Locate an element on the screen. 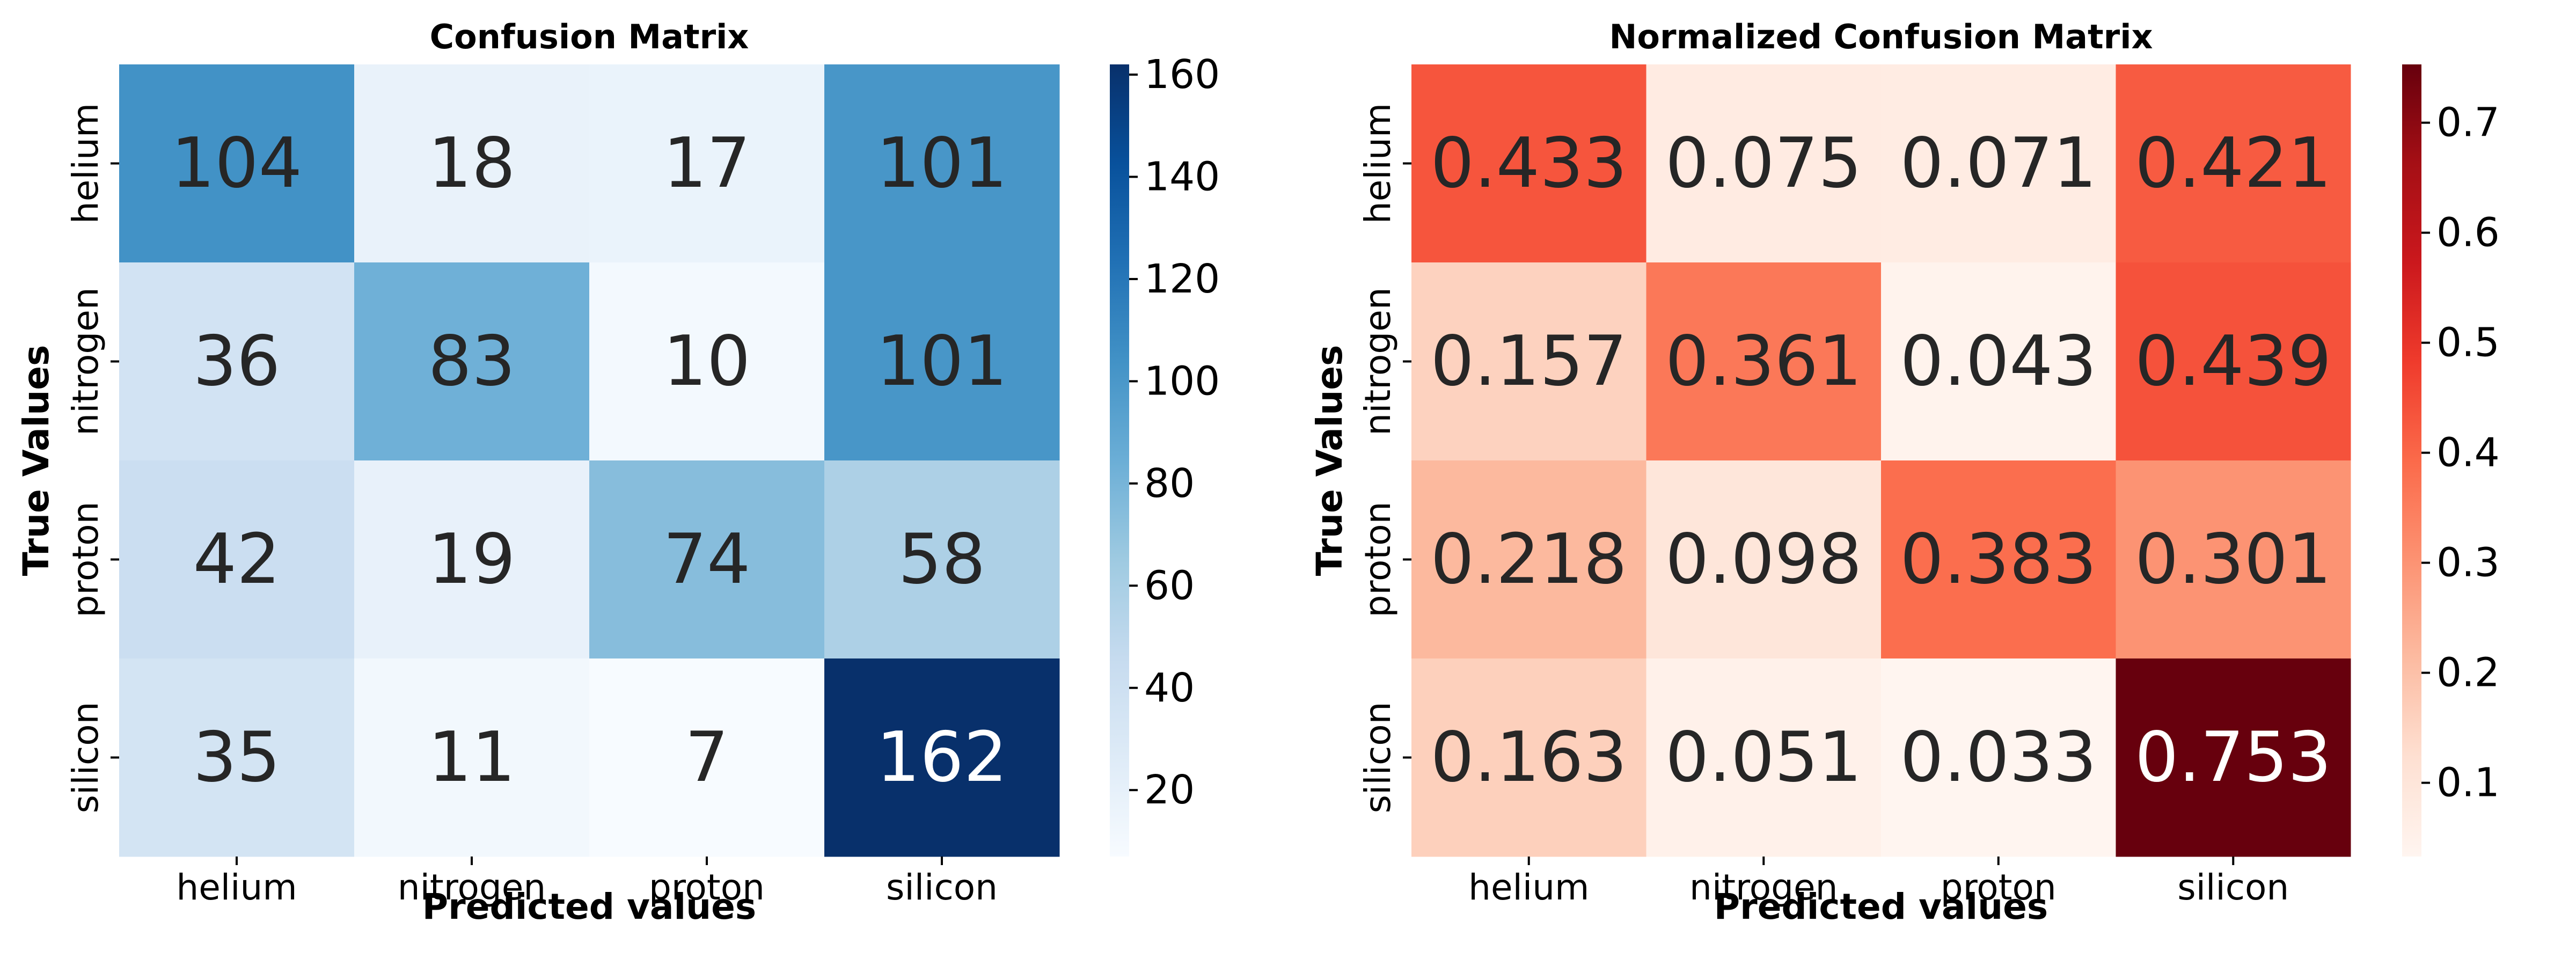 Image resolution: width=2576 pixels, height=966 pixels. colorbar-tick-label: 0.6 is located at coordinates (2468, 233).